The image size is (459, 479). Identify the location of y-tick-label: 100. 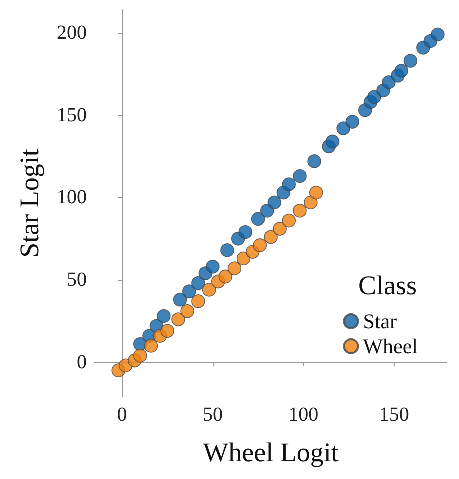
(72, 197).